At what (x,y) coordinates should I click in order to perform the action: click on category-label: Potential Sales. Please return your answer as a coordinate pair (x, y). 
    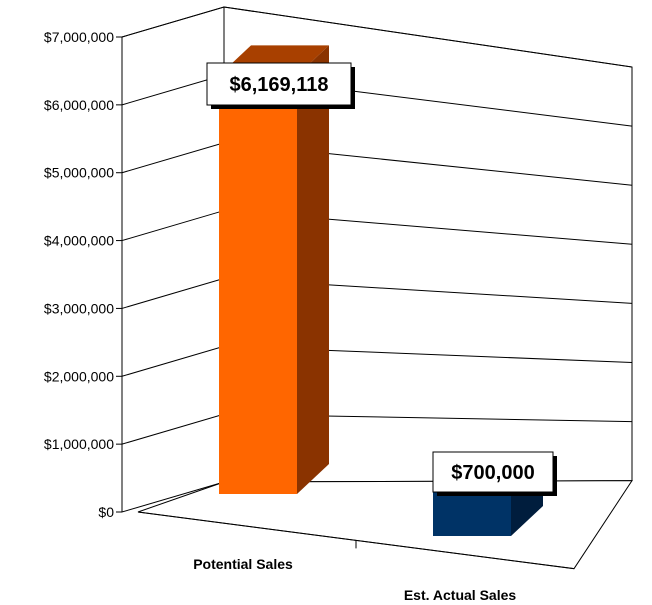
    Looking at the image, I should click on (243, 564).